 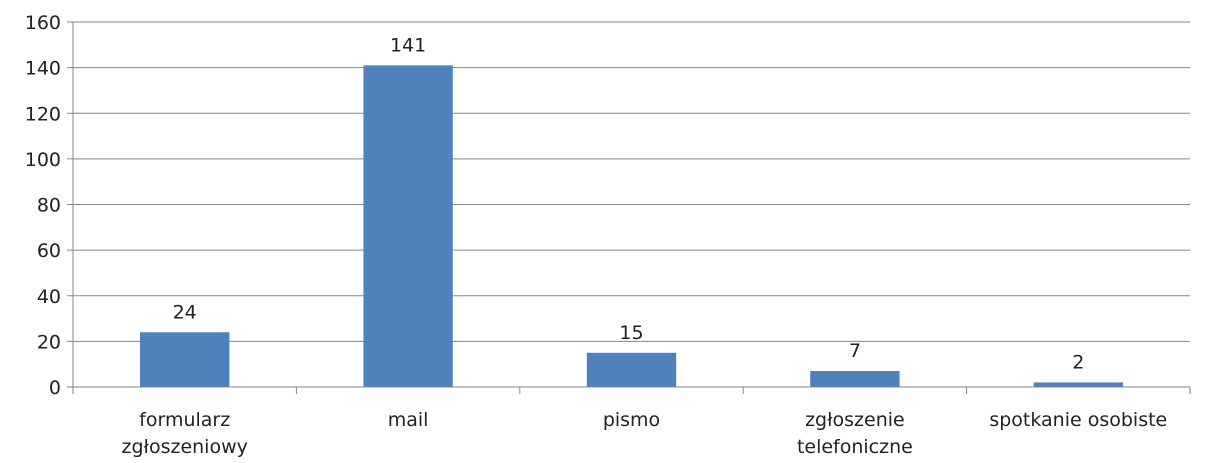 I want to click on y-tick-label: 120, so click(x=43, y=114).